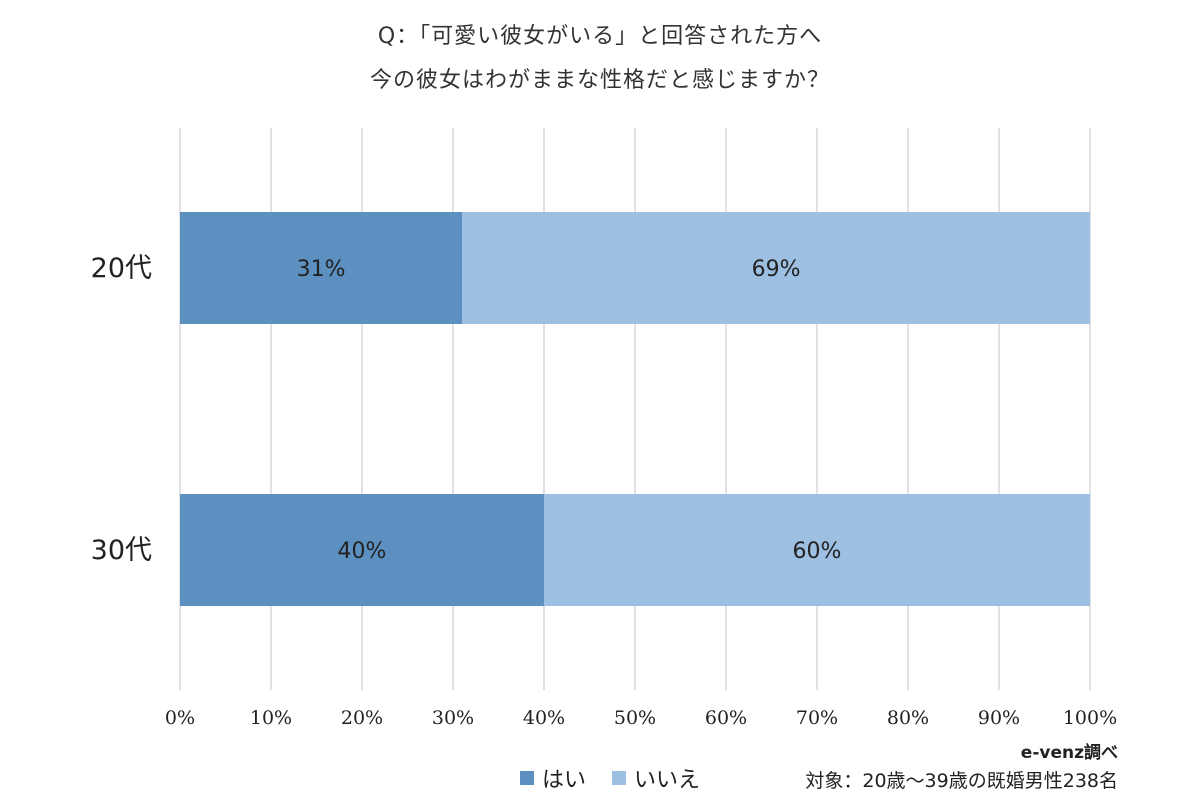  What do you see at coordinates (527, 778) in the screenshot?
I see `legend-swatch-yes` at bounding box center [527, 778].